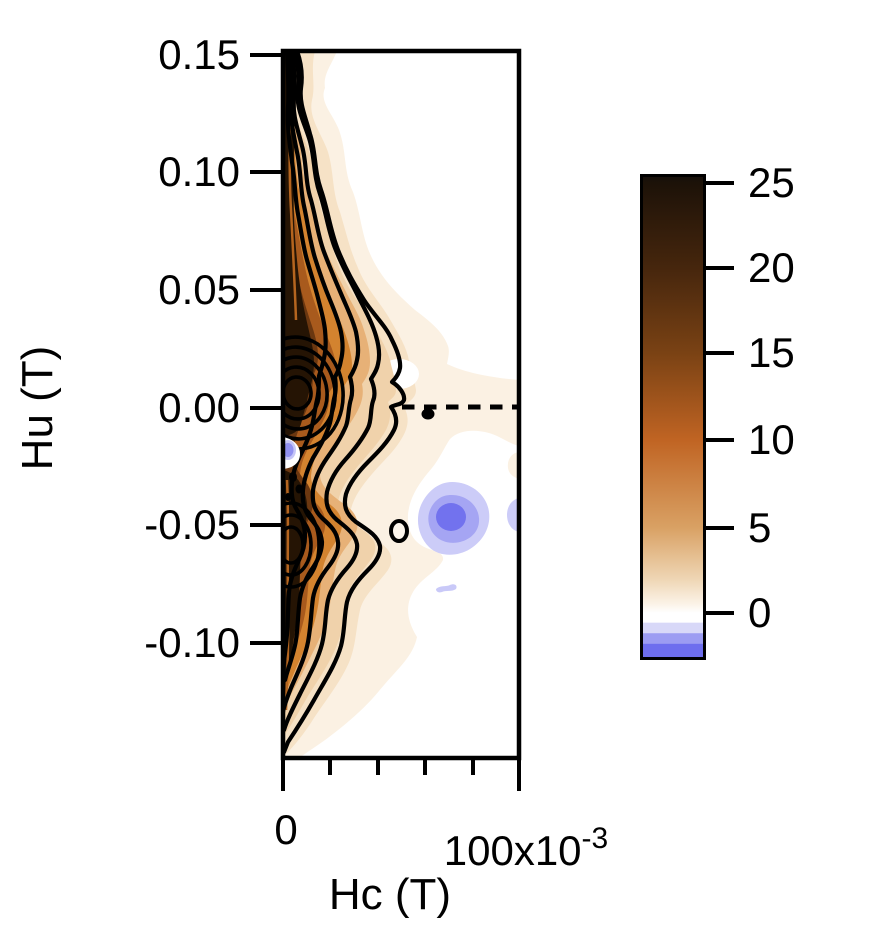  Describe the element at coordinates (294, 486) in the screenshot. I see `left-edge-specks` at that location.